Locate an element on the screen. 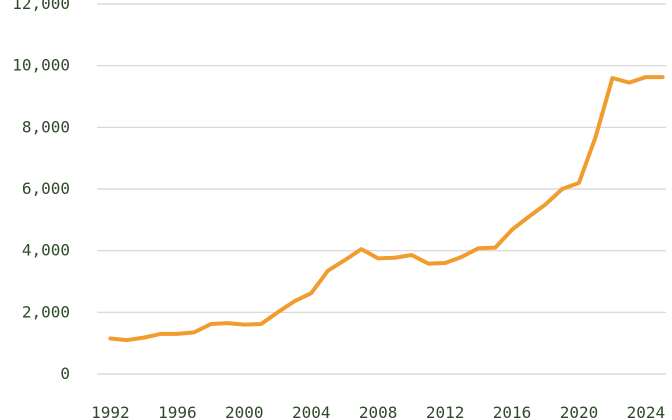  y-axis-tick-labels: 0 2,000 4,000 6,000 8,000 10,000 12,000 is located at coordinates (41, 191).